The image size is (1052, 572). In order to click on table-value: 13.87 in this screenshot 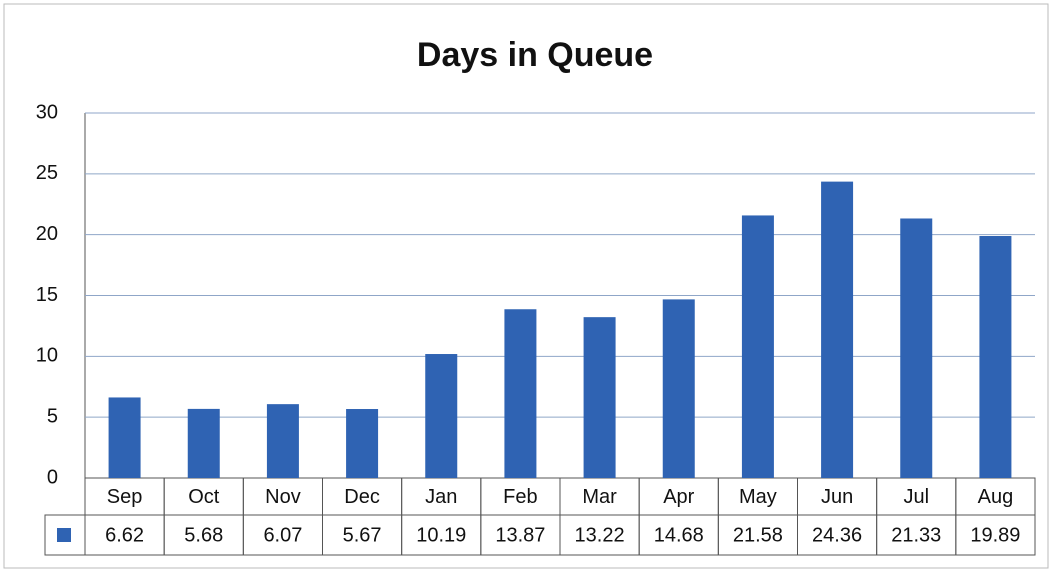, I will do `click(520, 535)`.